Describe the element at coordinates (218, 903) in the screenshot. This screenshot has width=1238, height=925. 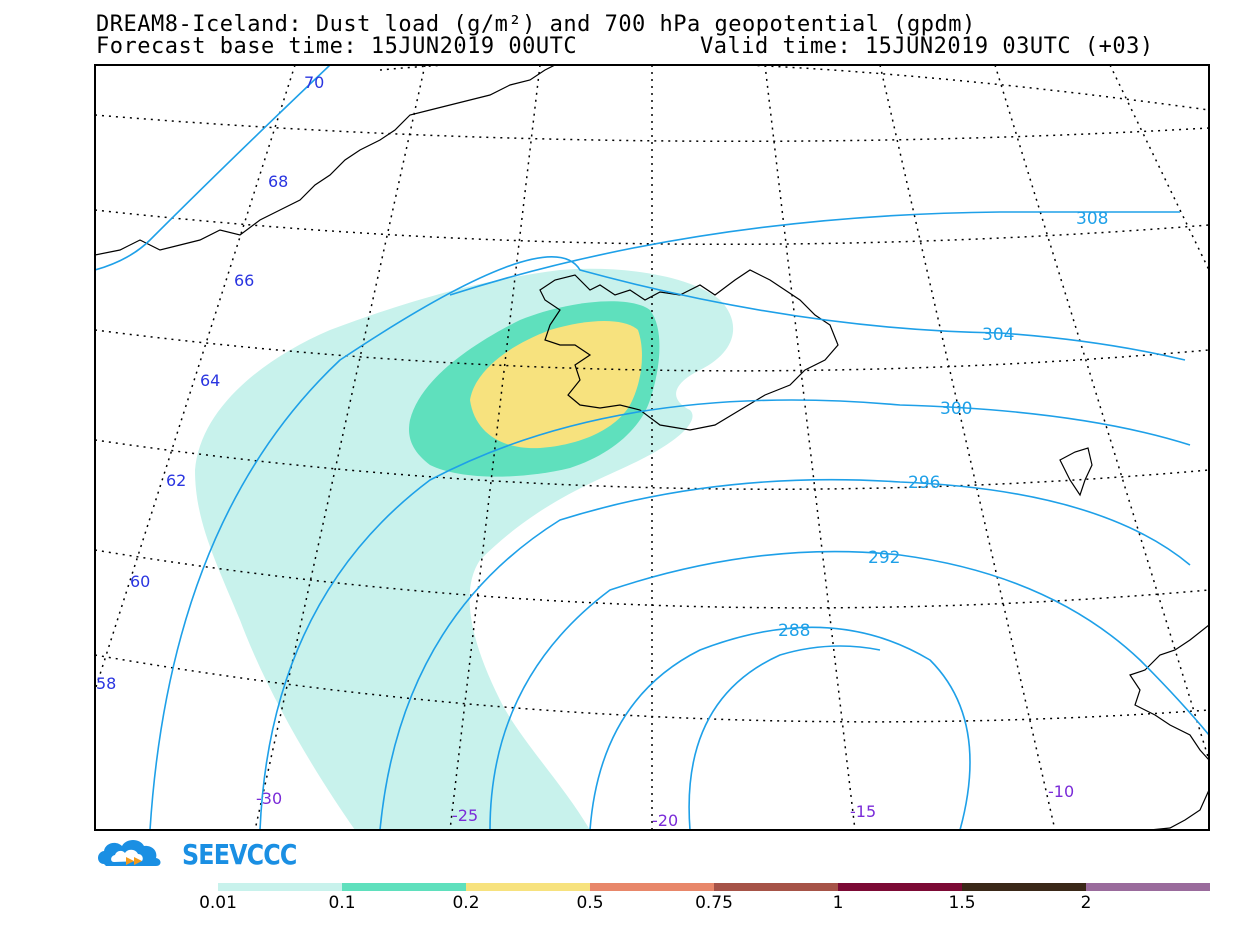
I see `colorbar-label: 0.01` at that location.